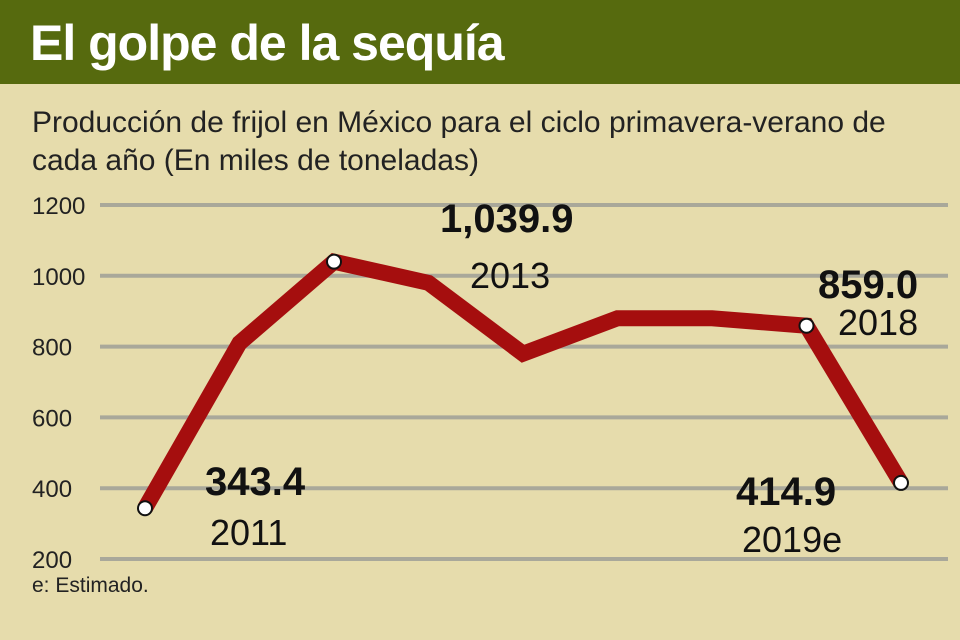 The height and width of the screenshot is (640, 960). Describe the element at coordinates (506, 219) in the screenshot. I see `value-label: 1,039.9` at that location.